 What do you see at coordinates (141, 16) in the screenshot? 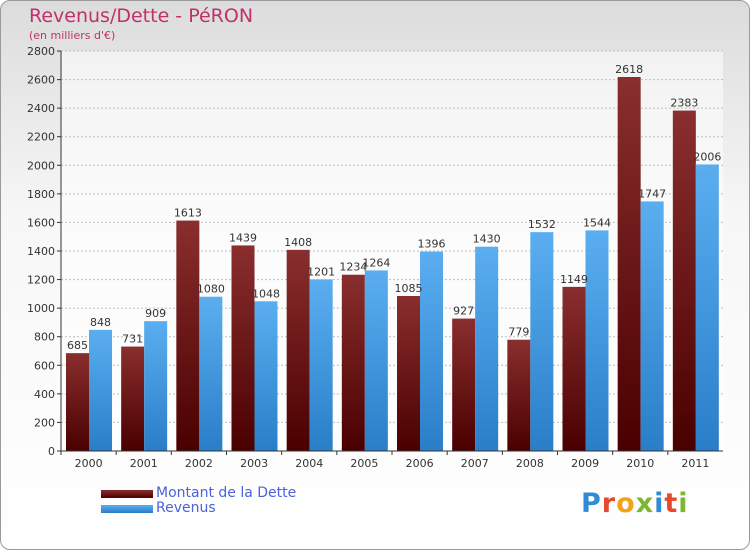
I see `chart-title: Revenus/Dette - PéRON` at bounding box center [141, 16].